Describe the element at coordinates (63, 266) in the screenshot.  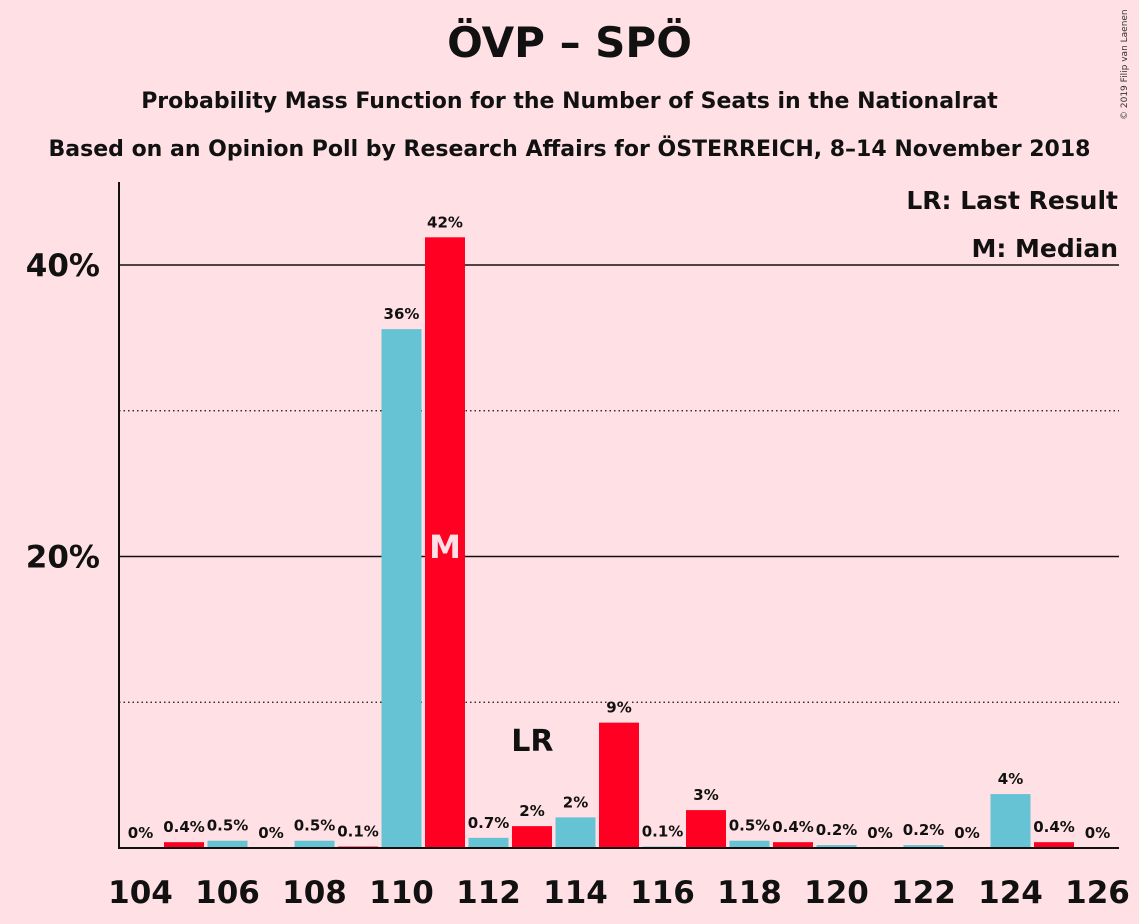
I see `y-tick-label: 40%` at that location.